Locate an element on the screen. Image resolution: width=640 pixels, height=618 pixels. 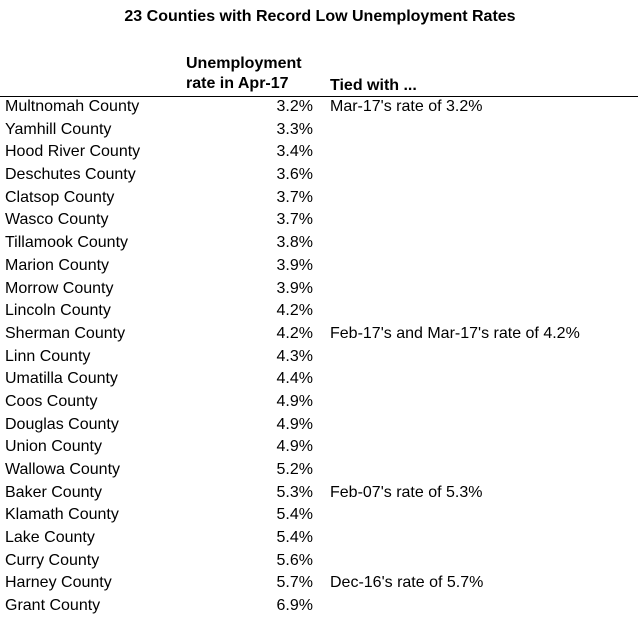
unemployment-rate: 6.9% is located at coordinates (294, 606).